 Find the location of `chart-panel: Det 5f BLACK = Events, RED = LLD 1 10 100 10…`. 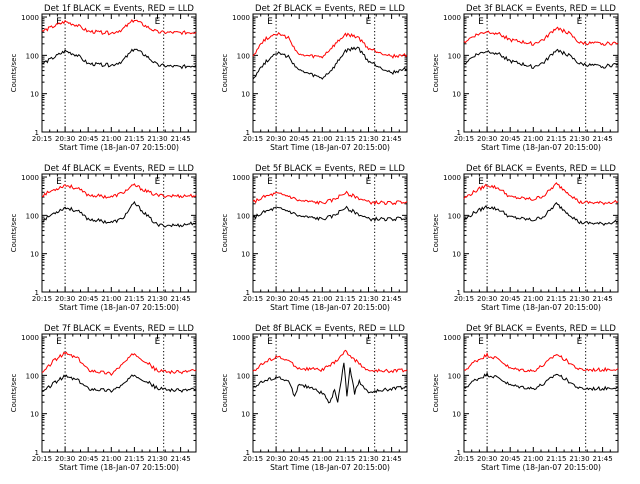

chart-panel: Det 5f BLACK = Events, RED = LLD 1 10 100 10… is located at coordinates (314, 238).